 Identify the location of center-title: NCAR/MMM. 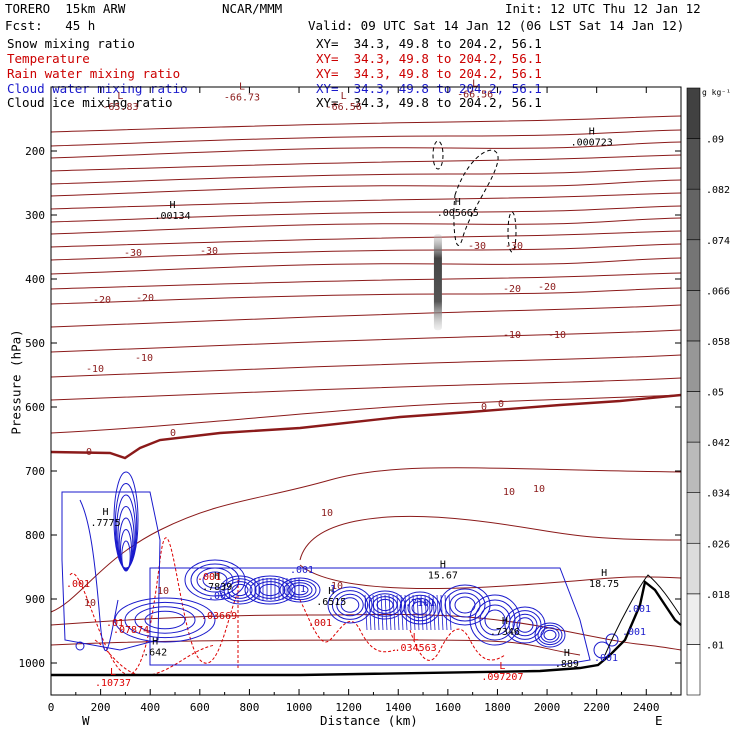
(252, 8).